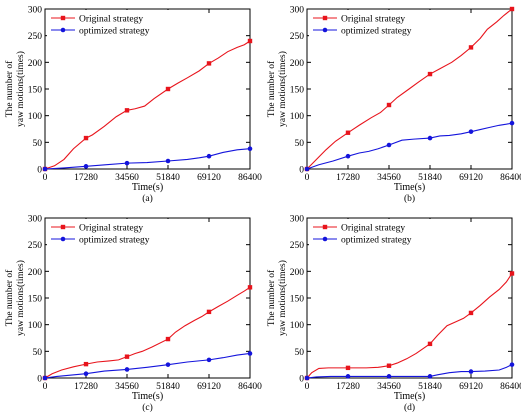  What do you see at coordinates (209, 387) in the screenshot?
I see `x-tick-label: 69120` at bounding box center [209, 387].